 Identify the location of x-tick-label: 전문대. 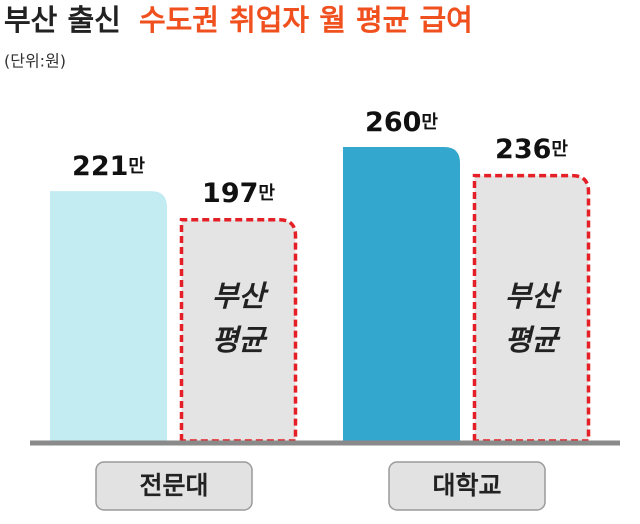
(173, 485).